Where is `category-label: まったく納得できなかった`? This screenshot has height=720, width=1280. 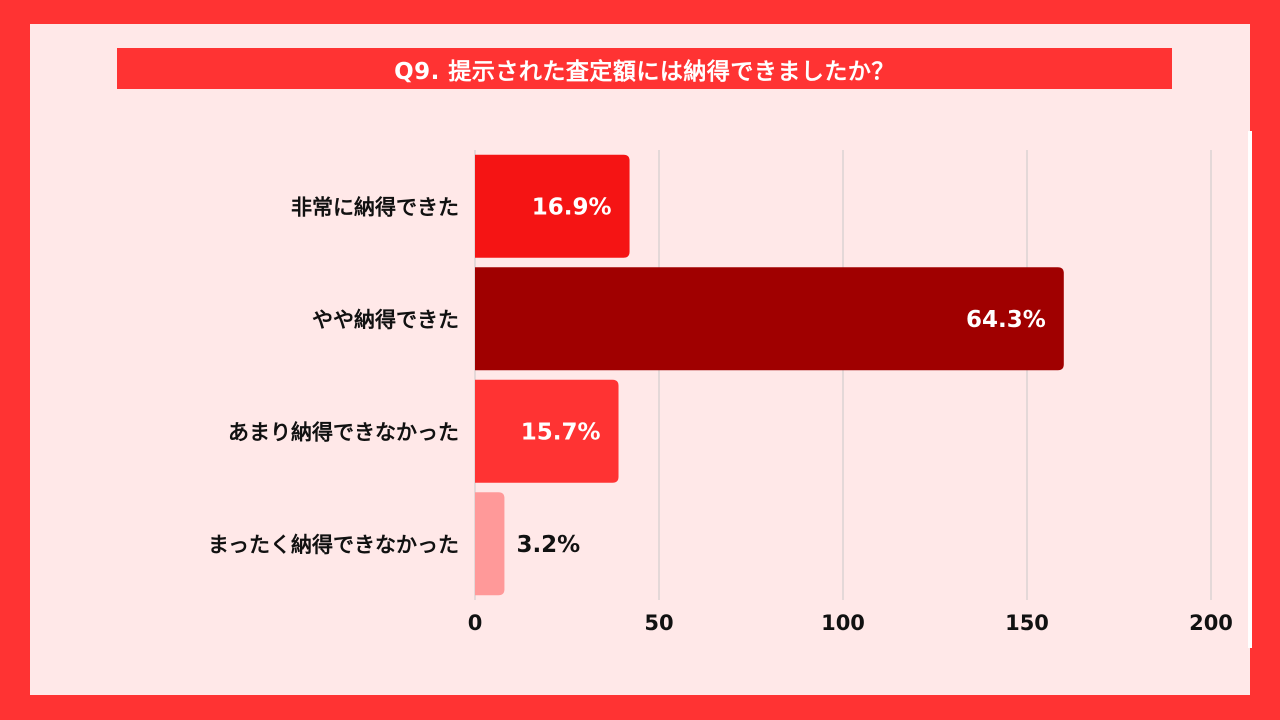 category-label: まったく納得できなかった is located at coordinates (333, 545).